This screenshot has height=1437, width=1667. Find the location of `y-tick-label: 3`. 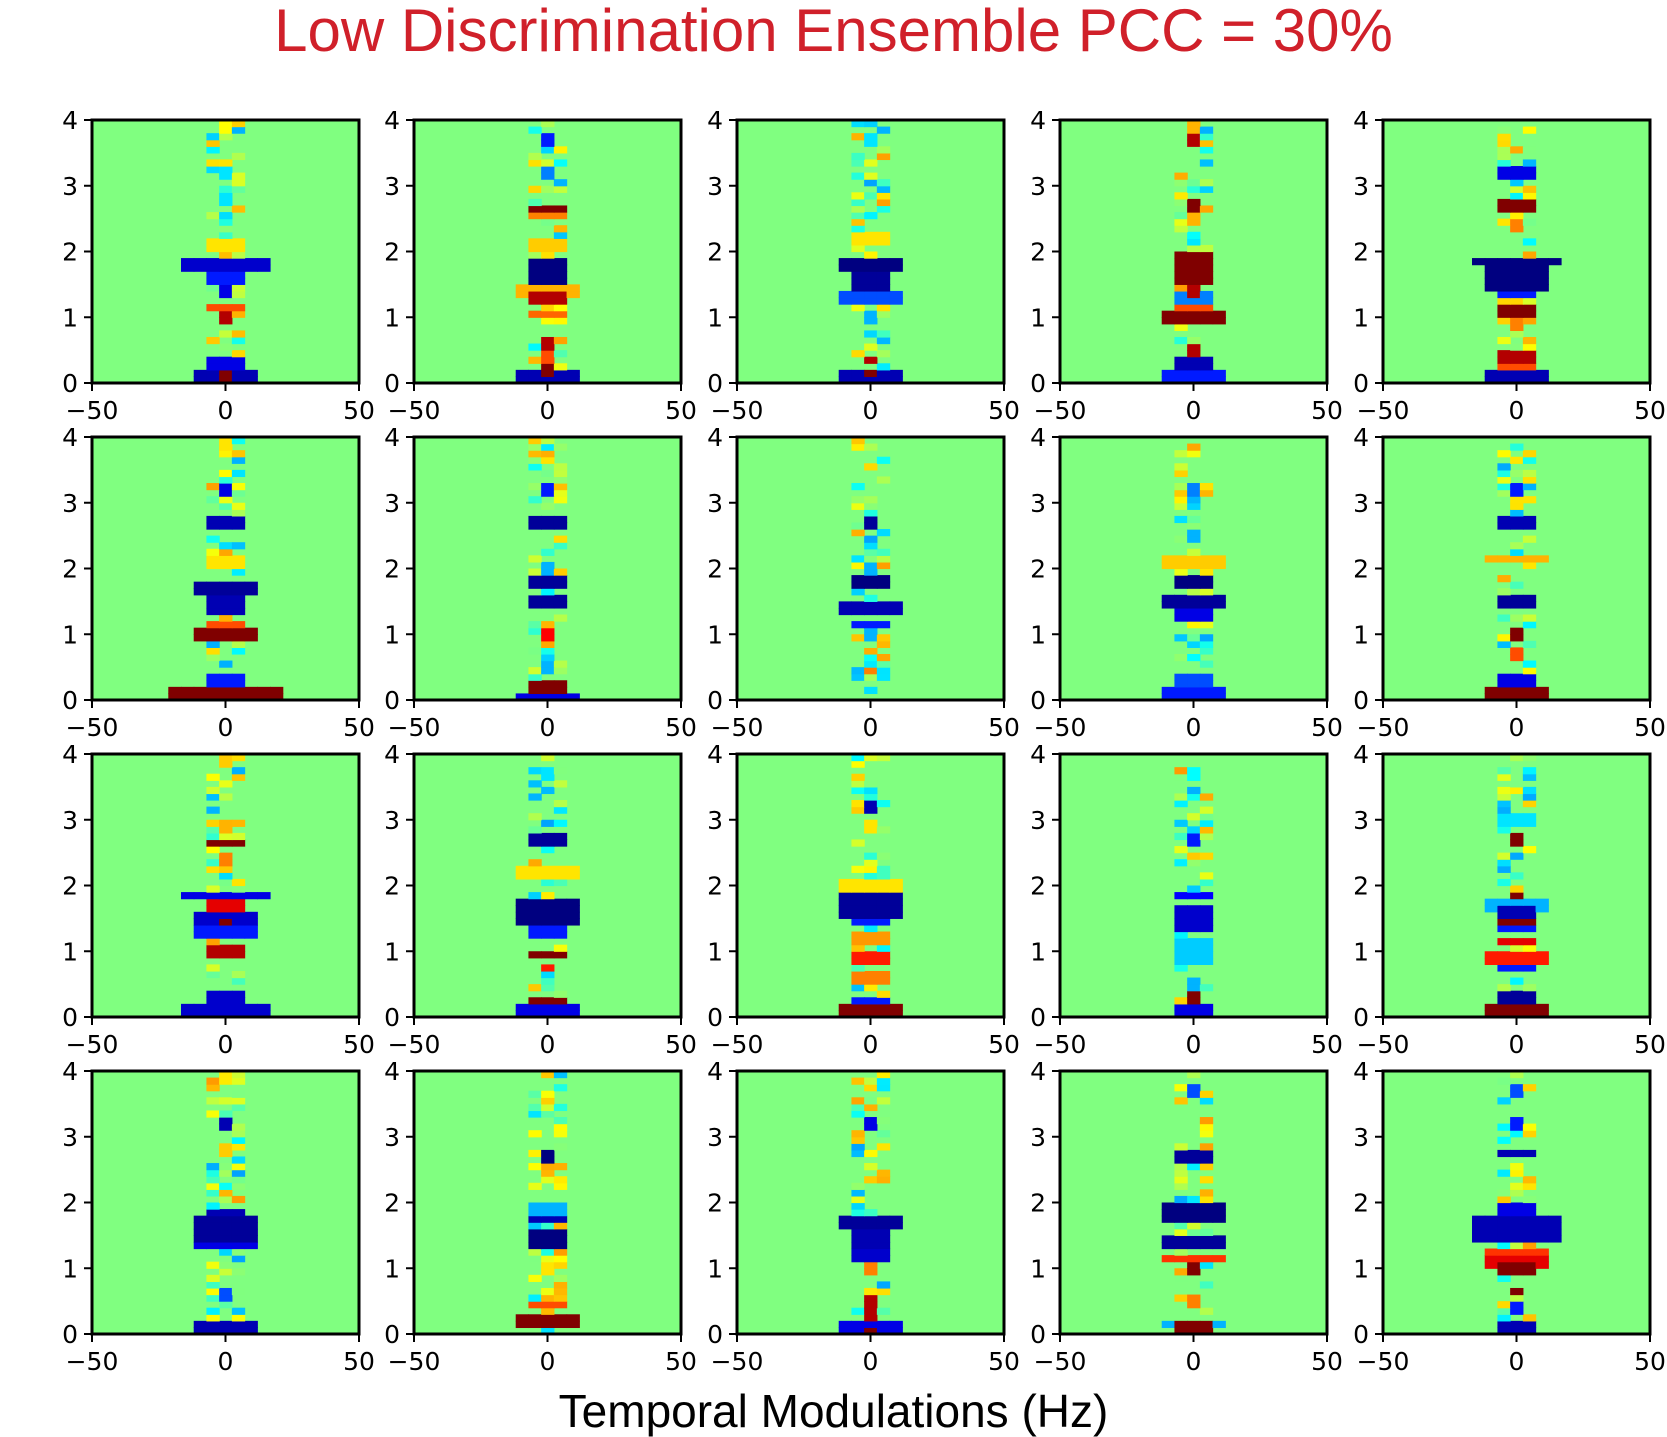

y-tick-label: 3 is located at coordinates (1361, 186).